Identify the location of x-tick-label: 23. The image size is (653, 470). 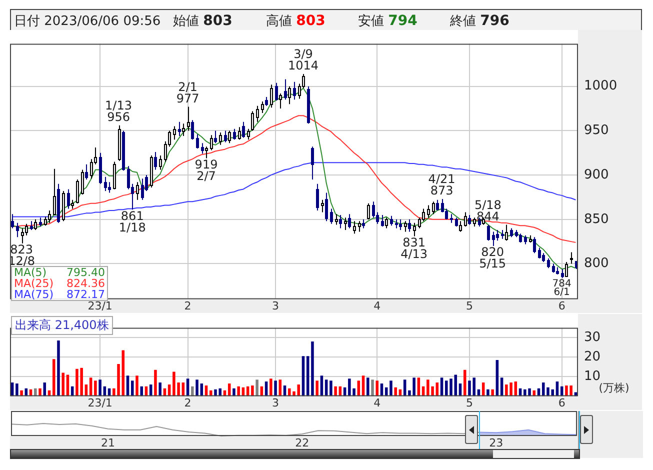
(496, 443).